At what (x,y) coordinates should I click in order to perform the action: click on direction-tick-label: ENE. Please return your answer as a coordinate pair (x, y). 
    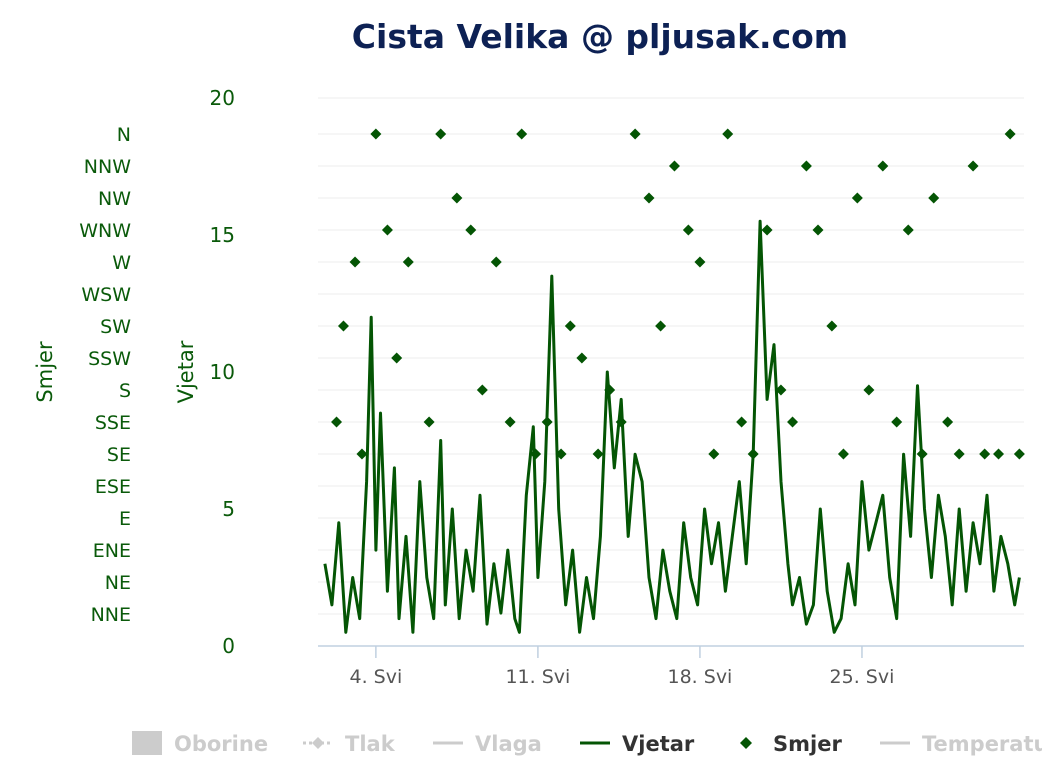
    Looking at the image, I should click on (112, 551).